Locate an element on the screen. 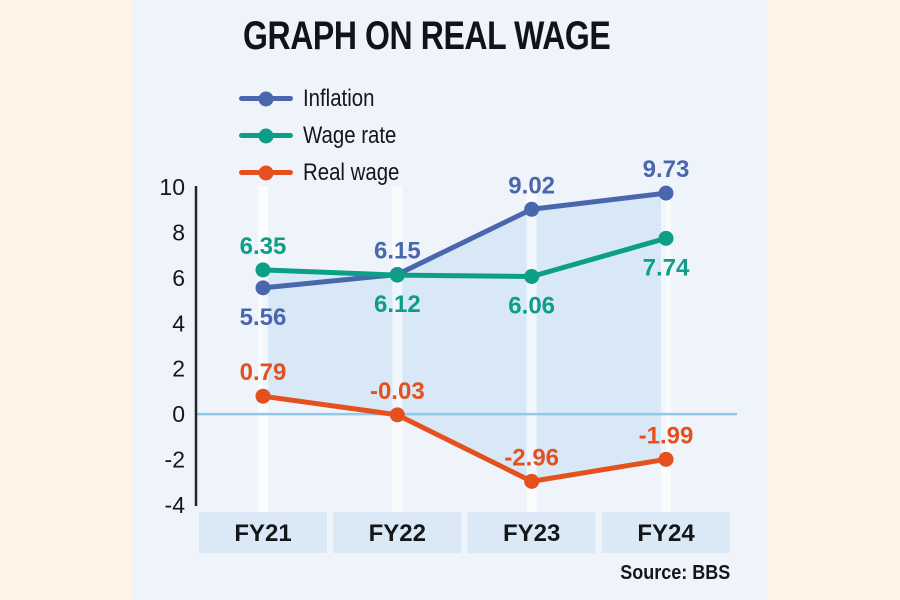 The width and height of the screenshot is (900, 600). y-tick-label: 8 is located at coordinates (178, 232).